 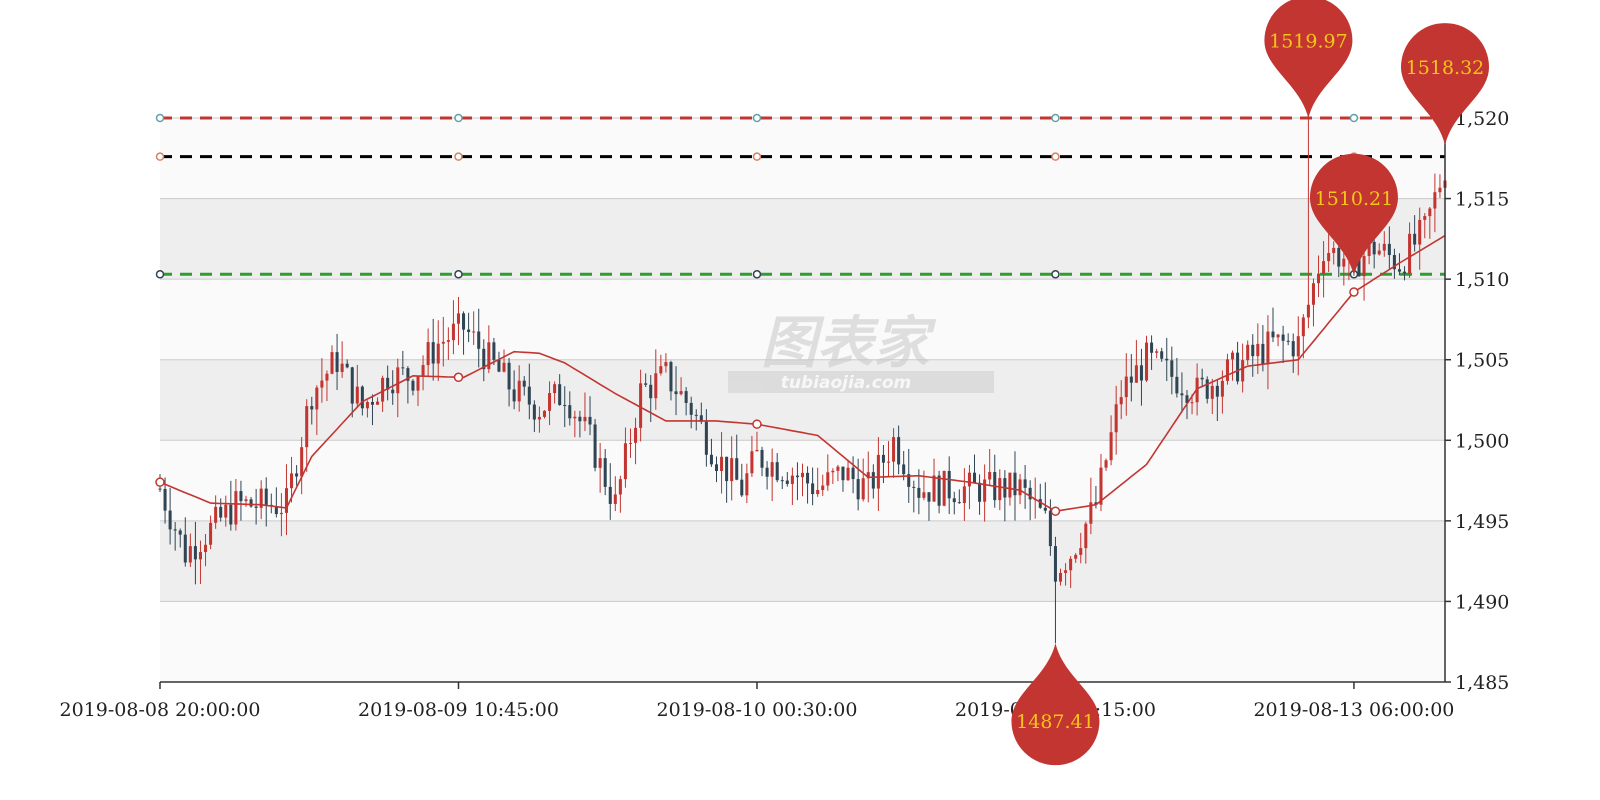 I want to click on mark-point-label: 1518.32, so click(x=1445, y=68).